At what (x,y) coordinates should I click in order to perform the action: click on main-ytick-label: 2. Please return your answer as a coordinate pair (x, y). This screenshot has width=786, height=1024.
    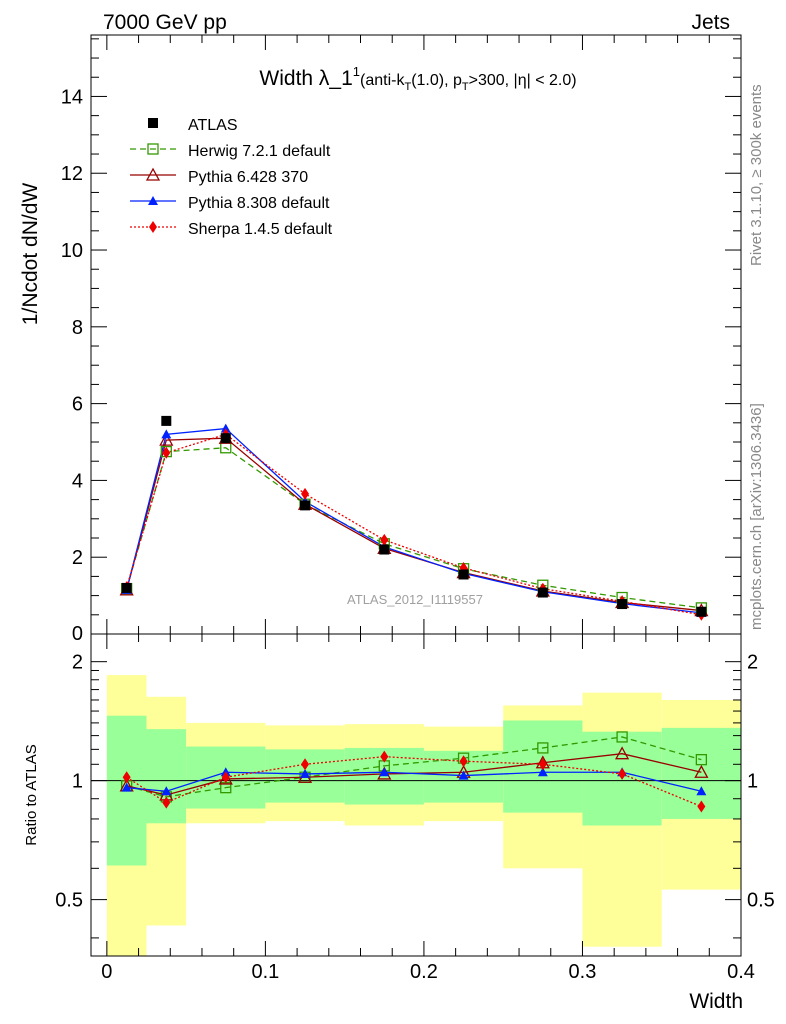
    Looking at the image, I should click on (77, 558).